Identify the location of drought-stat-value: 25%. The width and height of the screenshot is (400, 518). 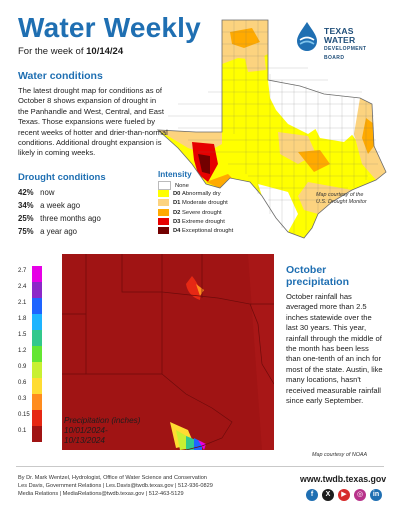
(26, 218).